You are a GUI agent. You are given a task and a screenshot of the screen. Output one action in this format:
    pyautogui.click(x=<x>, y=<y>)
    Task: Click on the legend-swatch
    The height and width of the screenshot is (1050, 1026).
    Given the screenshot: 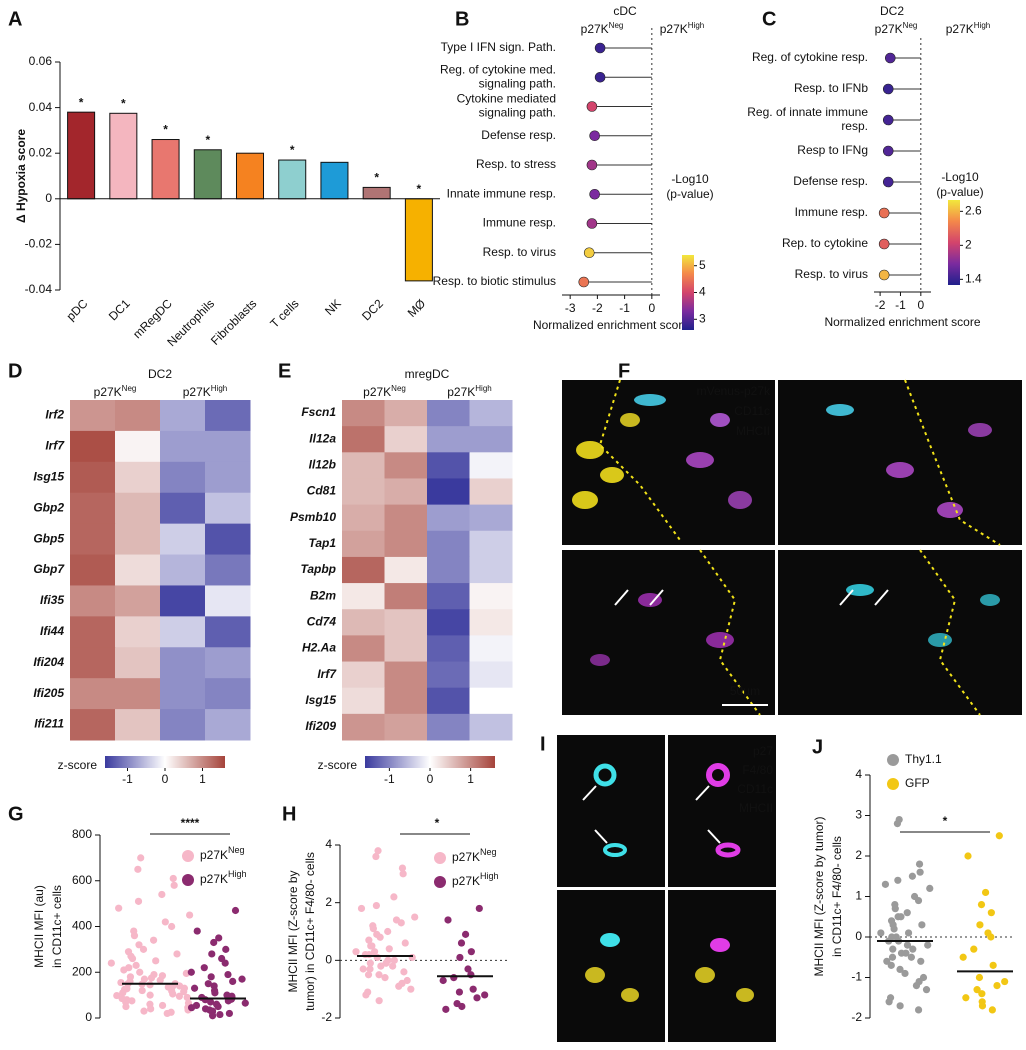 What is the action you would take?
    pyautogui.click(x=188, y=880)
    